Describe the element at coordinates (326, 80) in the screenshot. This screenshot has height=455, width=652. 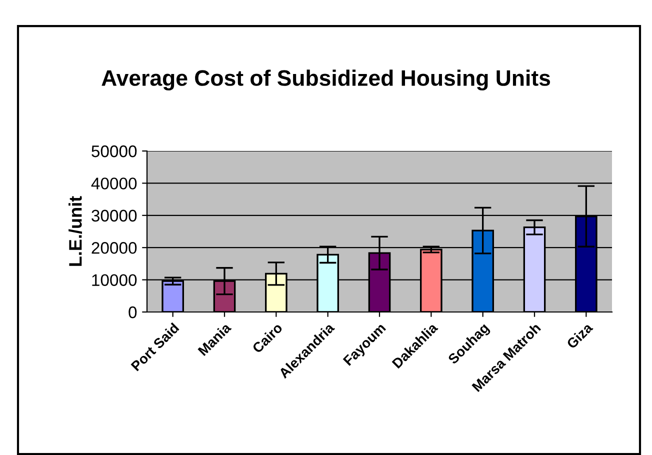
I see `chart-title: Average Cost of Subsidized Housing Units` at that location.